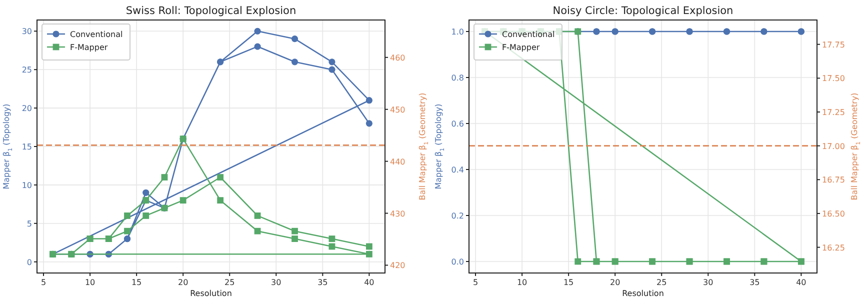 The height and width of the screenshot is (303, 864). I want to click on y2-tick-label: 16.25, so click(833, 247).